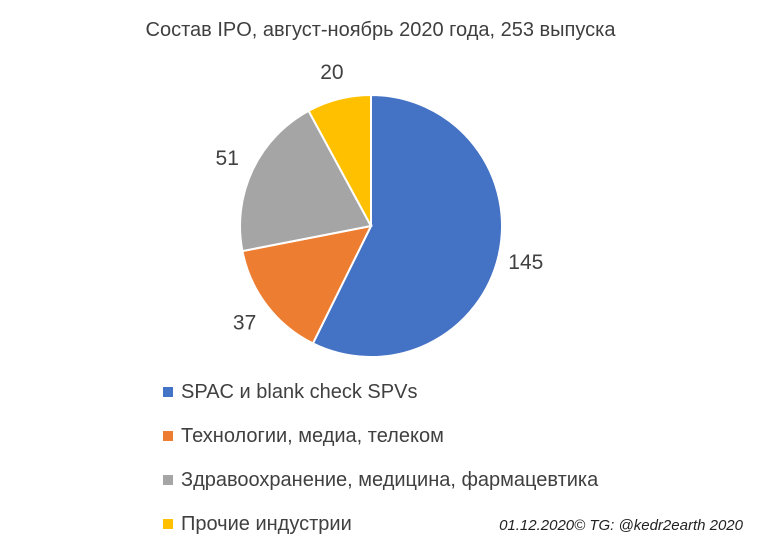 This screenshot has width=761, height=549. Describe the element at coordinates (407, 225) in the screenshot. I see `pie-slice-spac` at that location.